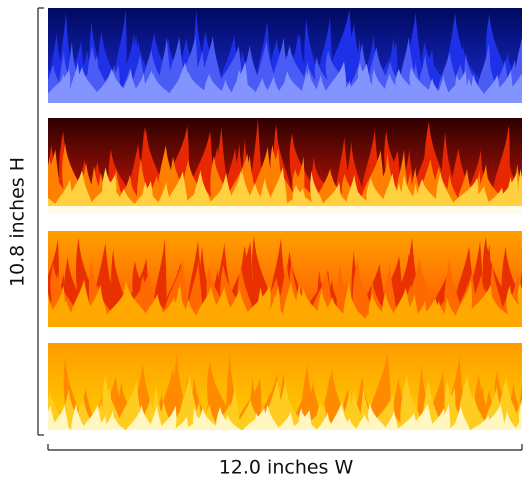 The height and width of the screenshot is (483, 530). I want to click on width-bracket, so click(285, 447).